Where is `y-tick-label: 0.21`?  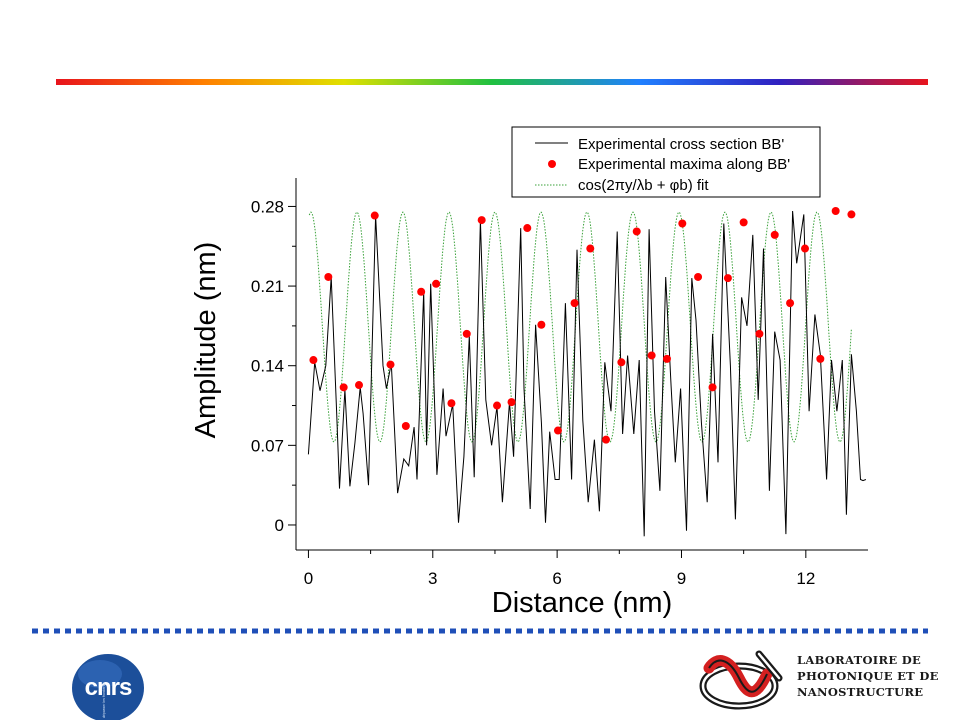
y-tick-label: 0.21 is located at coordinates (267, 286).